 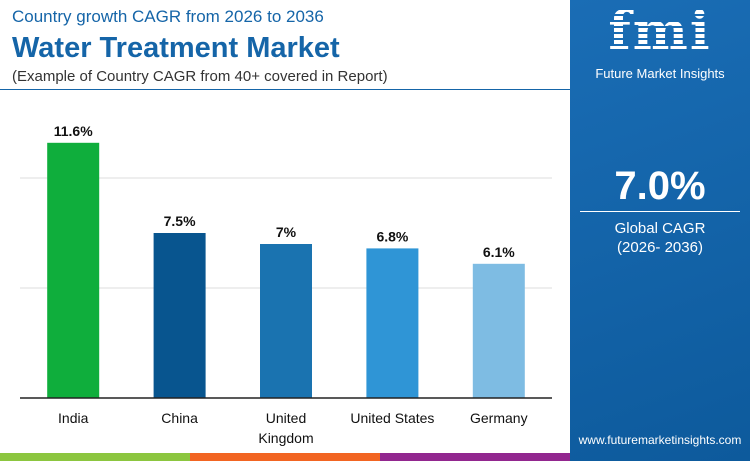 I want to click on strip-orange, so click(x=285, y=457).